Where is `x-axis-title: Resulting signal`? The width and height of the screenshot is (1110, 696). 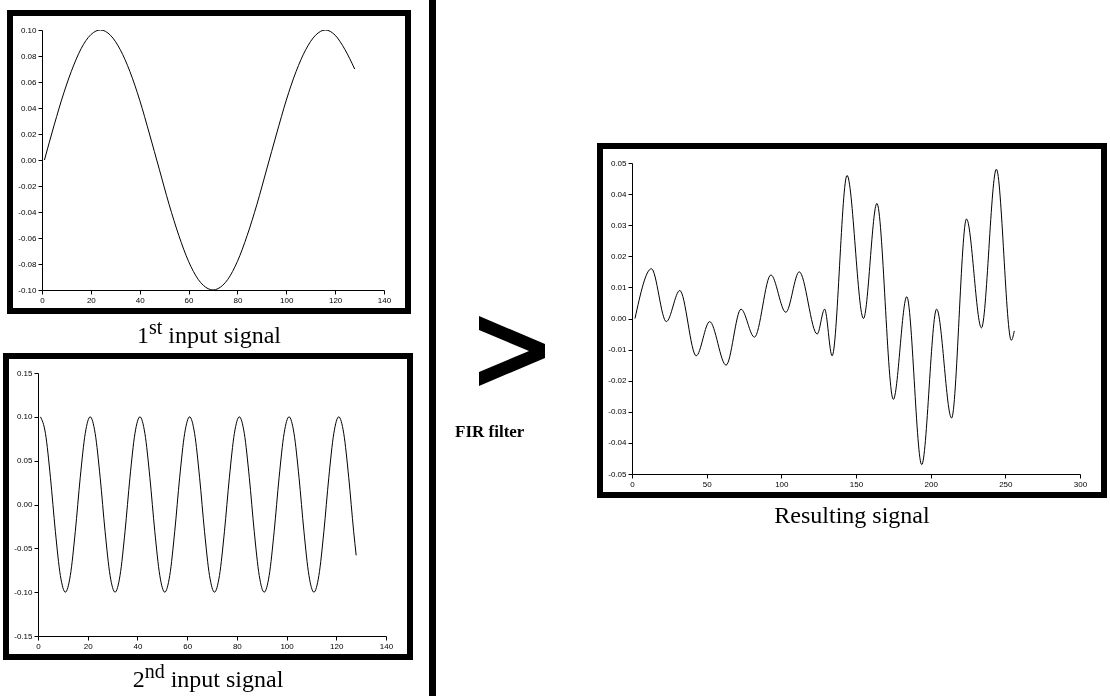
x-axis-title: Resulting signal is located at coordinates (852, 515).